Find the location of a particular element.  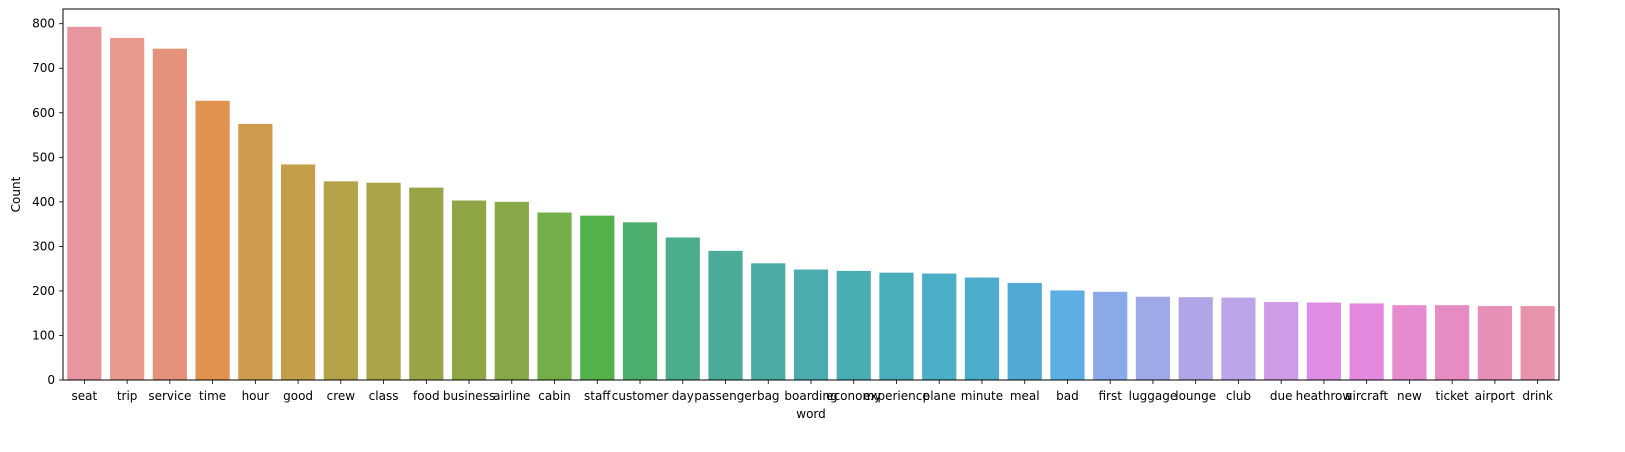

bar-staff is located at coordinates (597, 297).